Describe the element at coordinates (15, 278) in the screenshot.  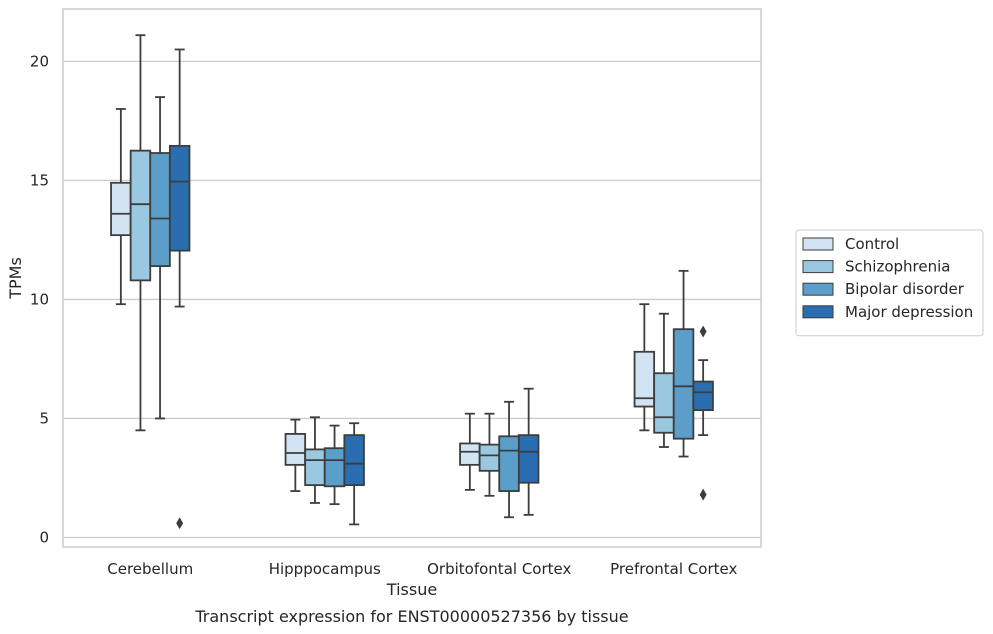
I see `y-axis-label: TPMs` at that location.